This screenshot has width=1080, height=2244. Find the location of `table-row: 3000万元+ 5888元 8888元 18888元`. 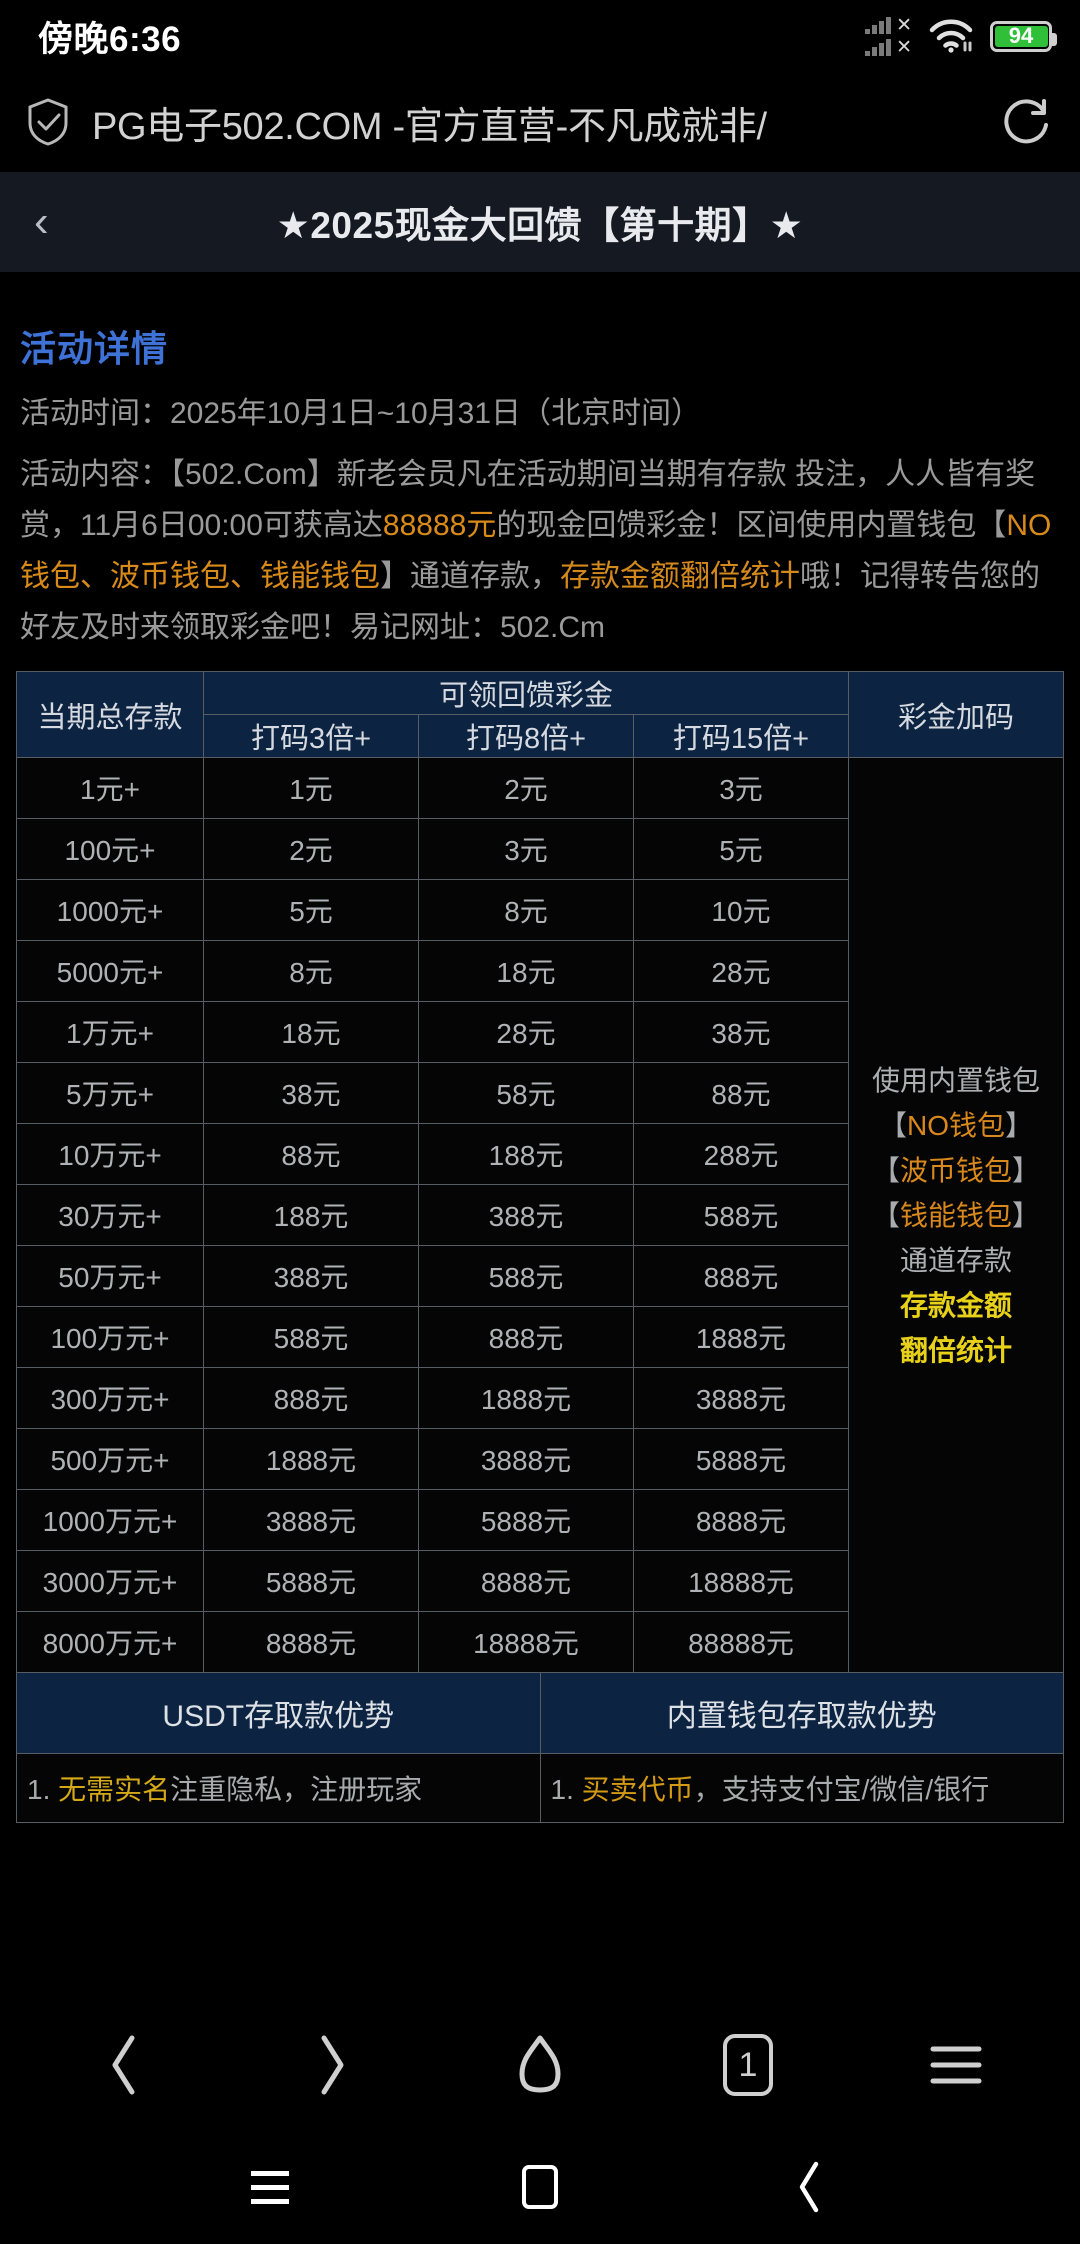

table-row: 3000万元+ 5888元 8888元 18888元 is located at coordinates (540, 1581).